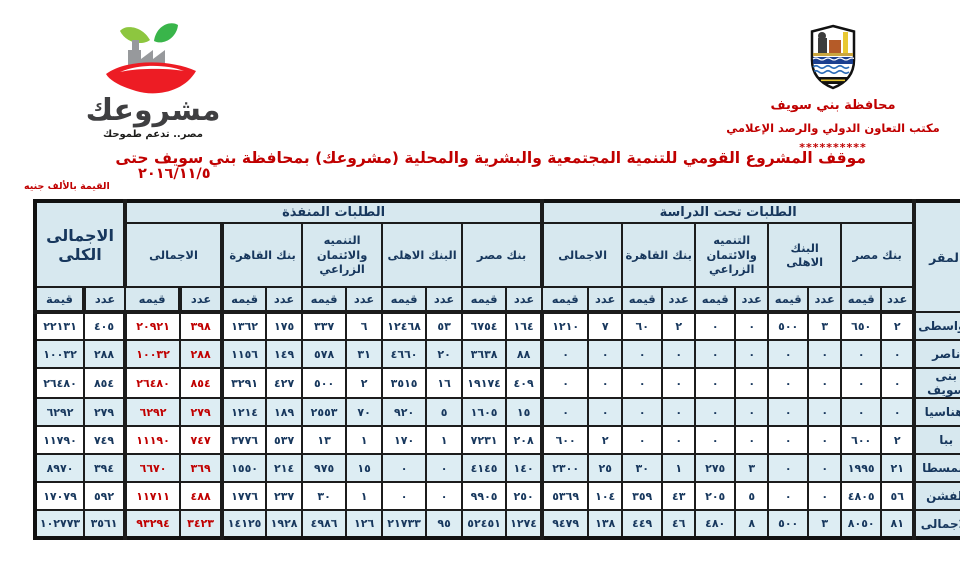 The width and height of the screenshot is (960, 566). Describe the element at coordinates (642, 326) in the screenshot. I see `data-cell: ٦٠` at that location.